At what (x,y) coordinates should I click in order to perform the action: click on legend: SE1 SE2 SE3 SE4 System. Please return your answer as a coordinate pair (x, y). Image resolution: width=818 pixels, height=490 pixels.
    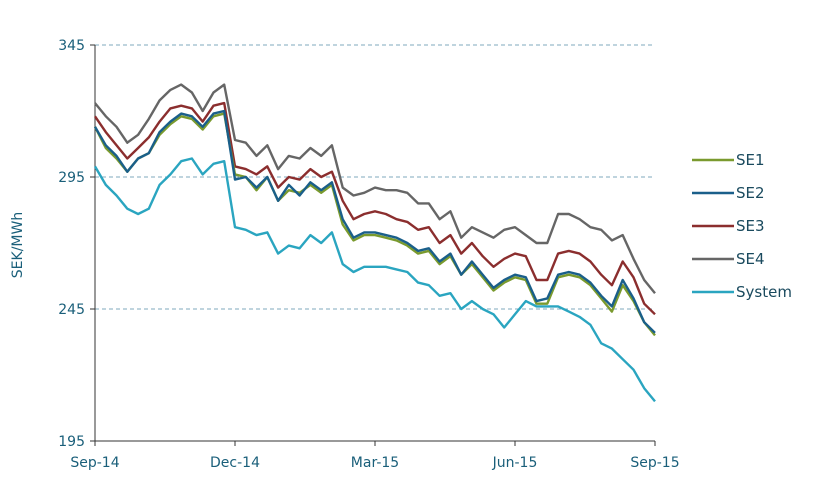
    Looking at the image, I should click on (742, 226).